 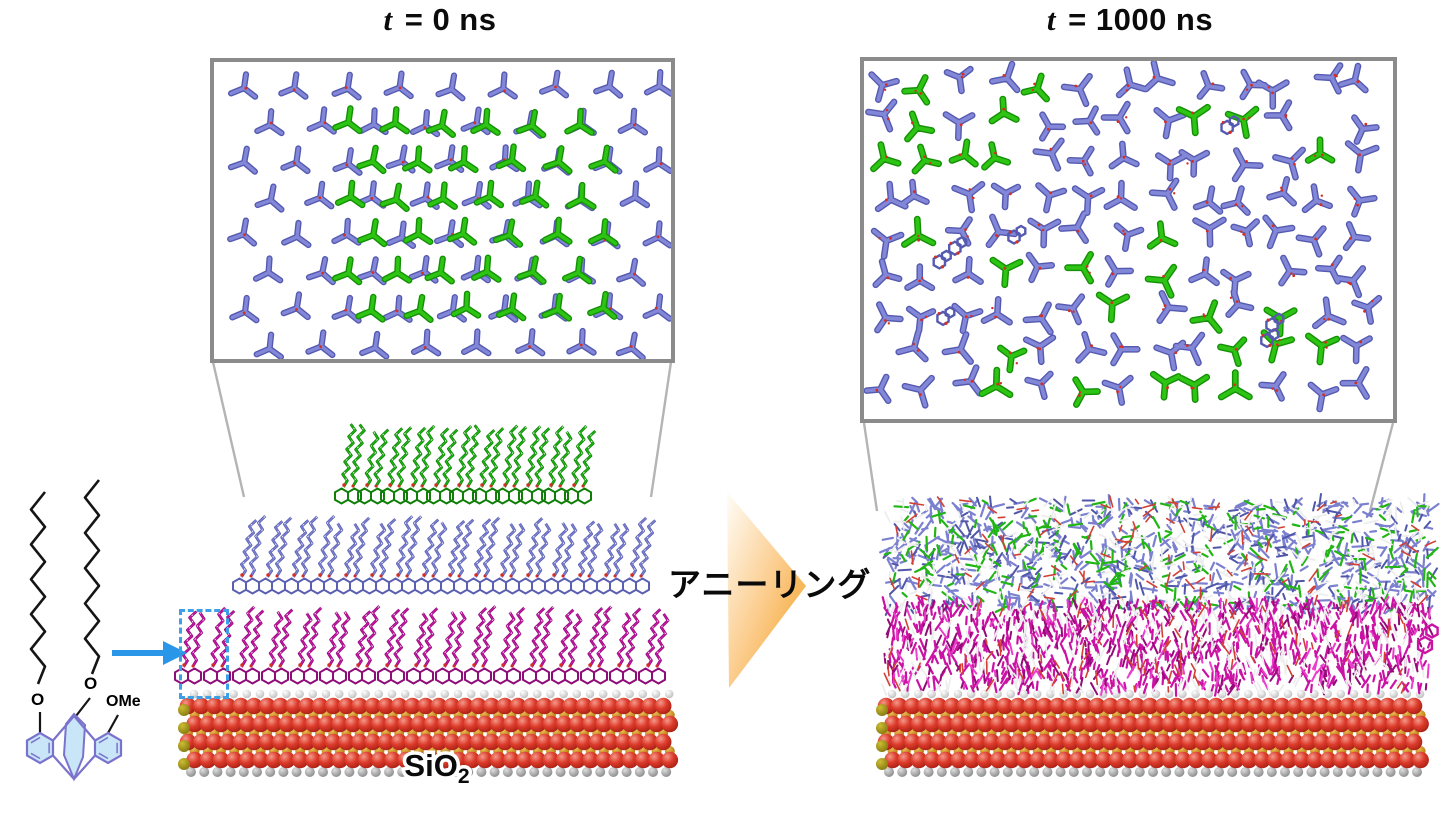 I want to click on green-top-layer, so click(x=465, y=464).